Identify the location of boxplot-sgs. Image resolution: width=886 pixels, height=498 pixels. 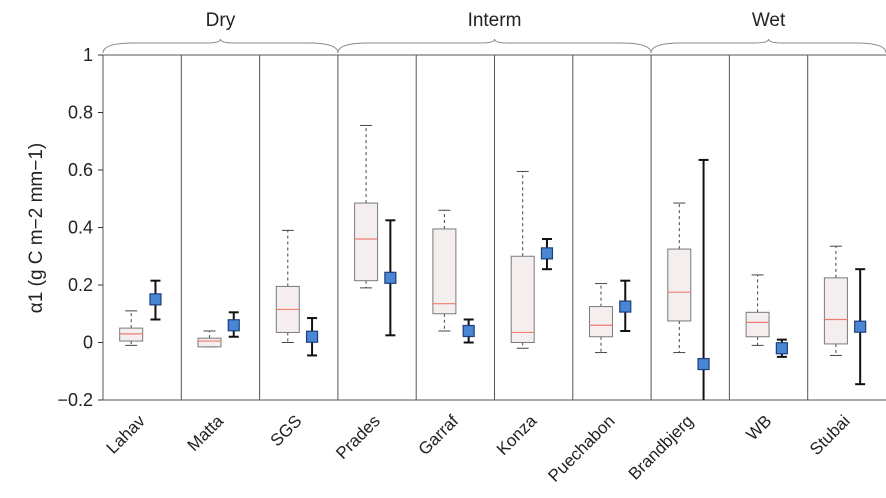
(287, 286).